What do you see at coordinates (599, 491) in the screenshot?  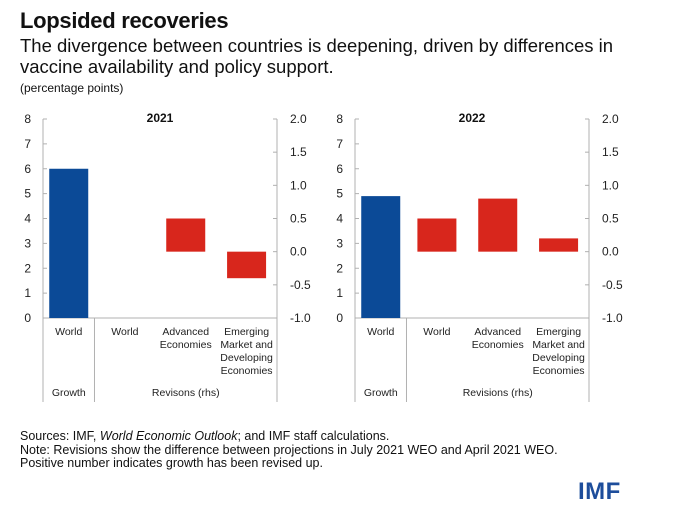 I see `imf-logo: IMF` at bounding box center [599, 491].